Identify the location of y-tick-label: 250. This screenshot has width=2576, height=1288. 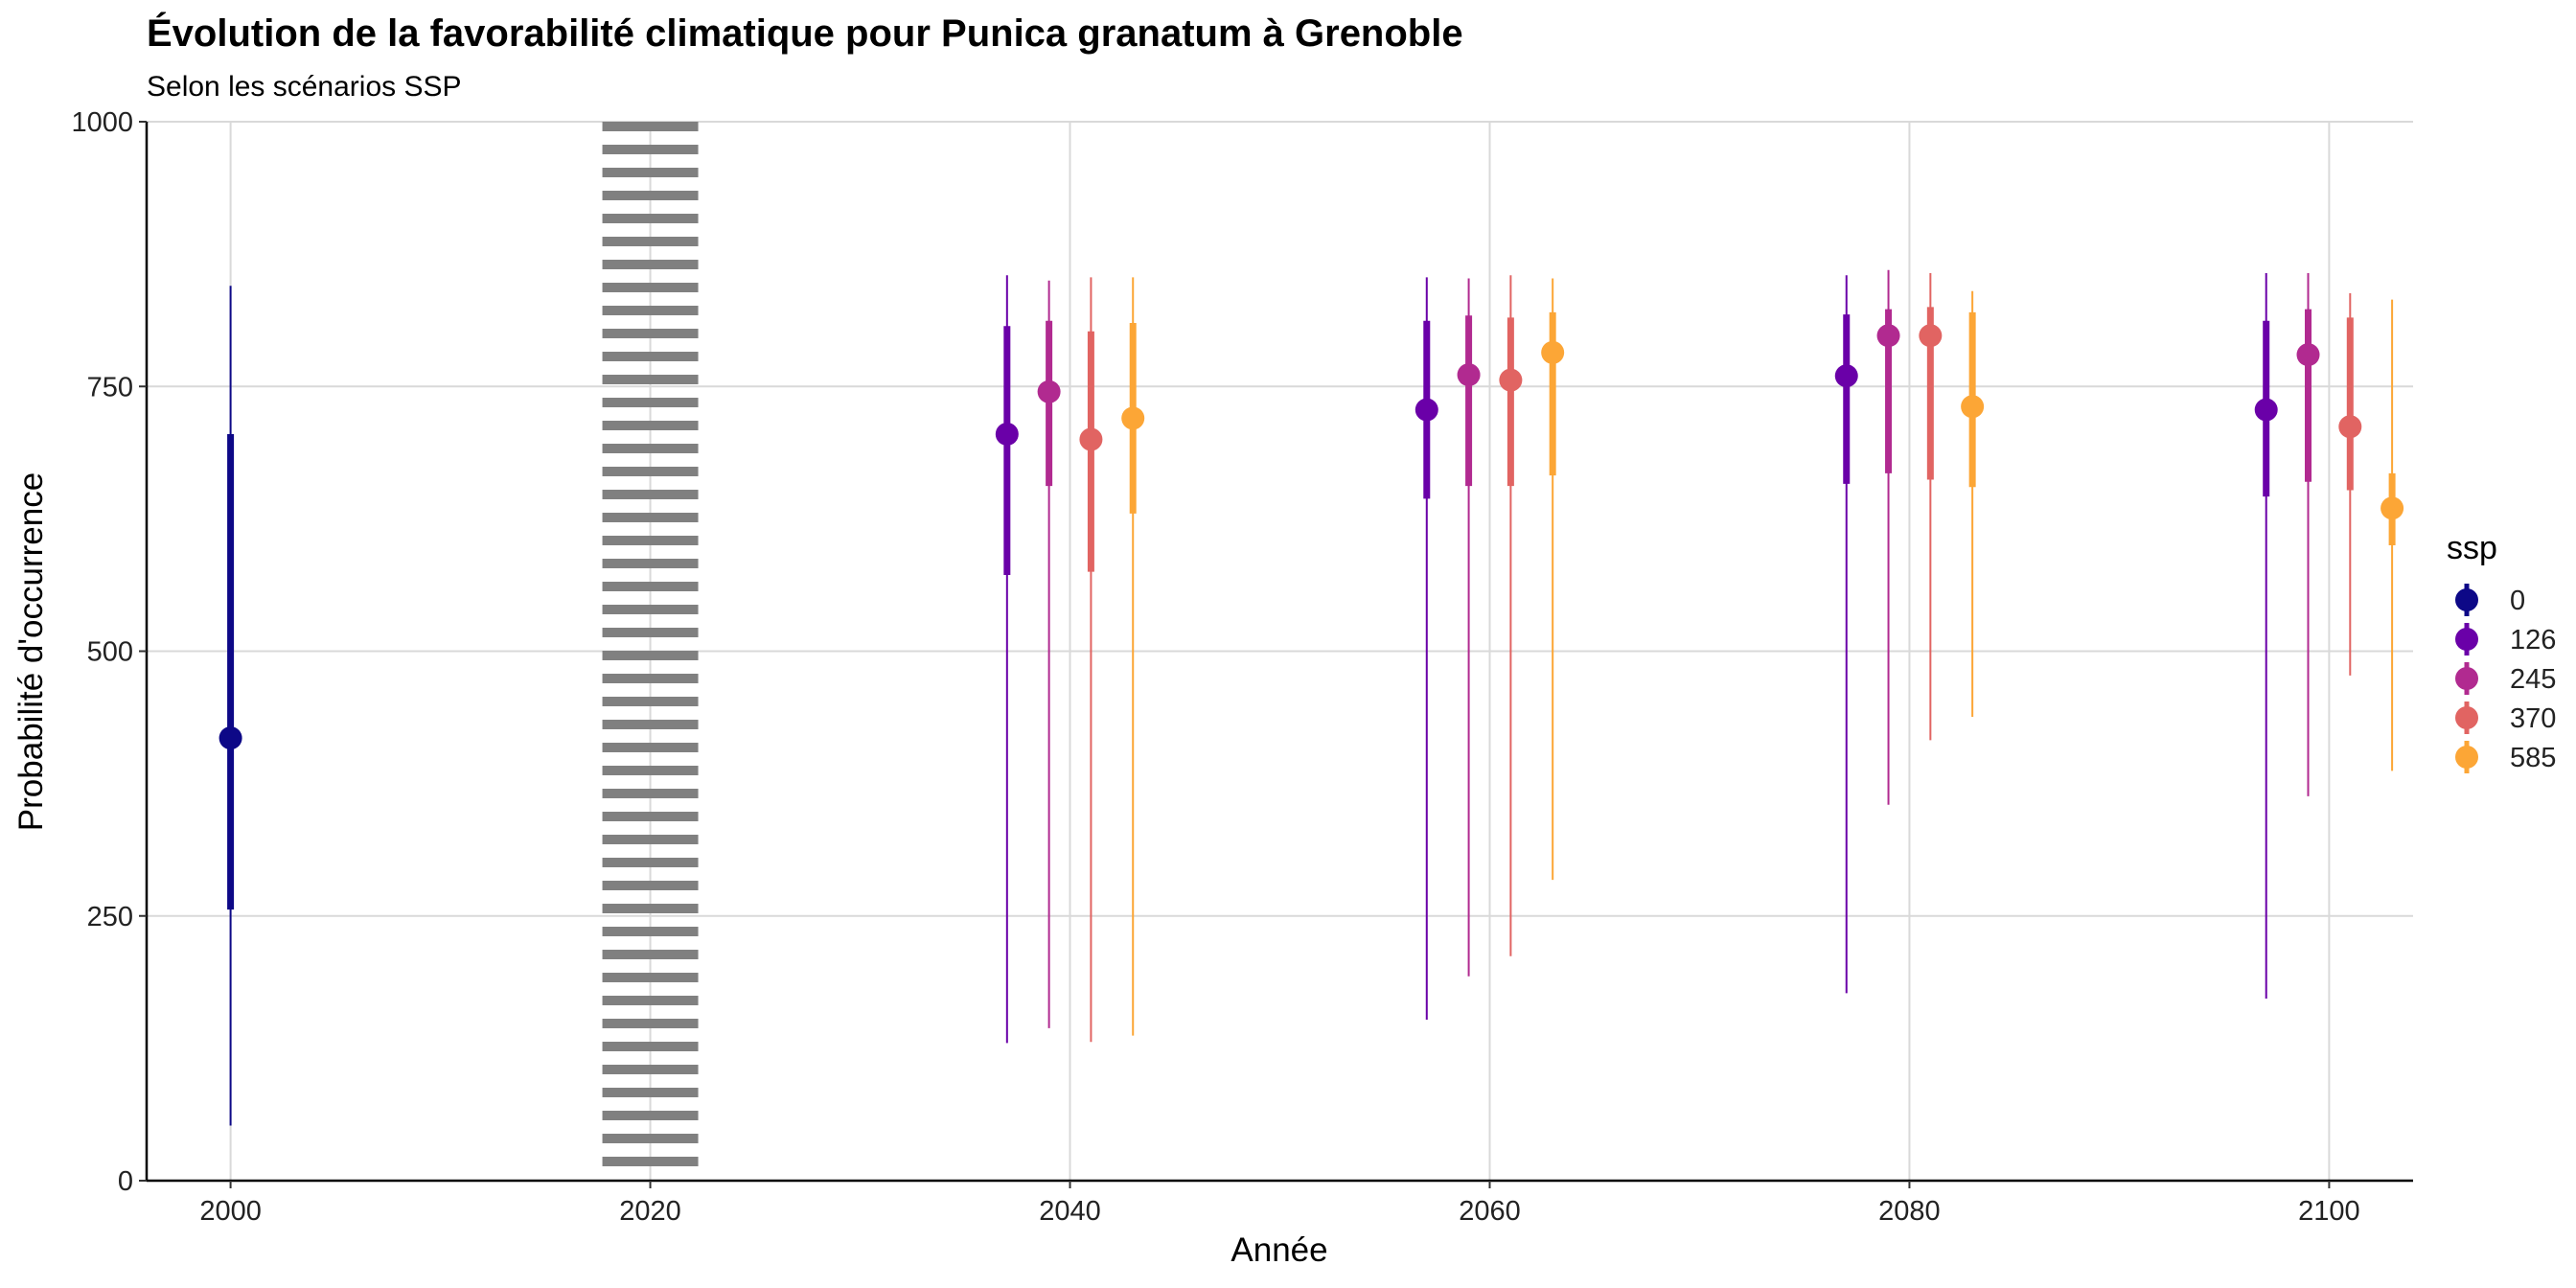
(110, 917).